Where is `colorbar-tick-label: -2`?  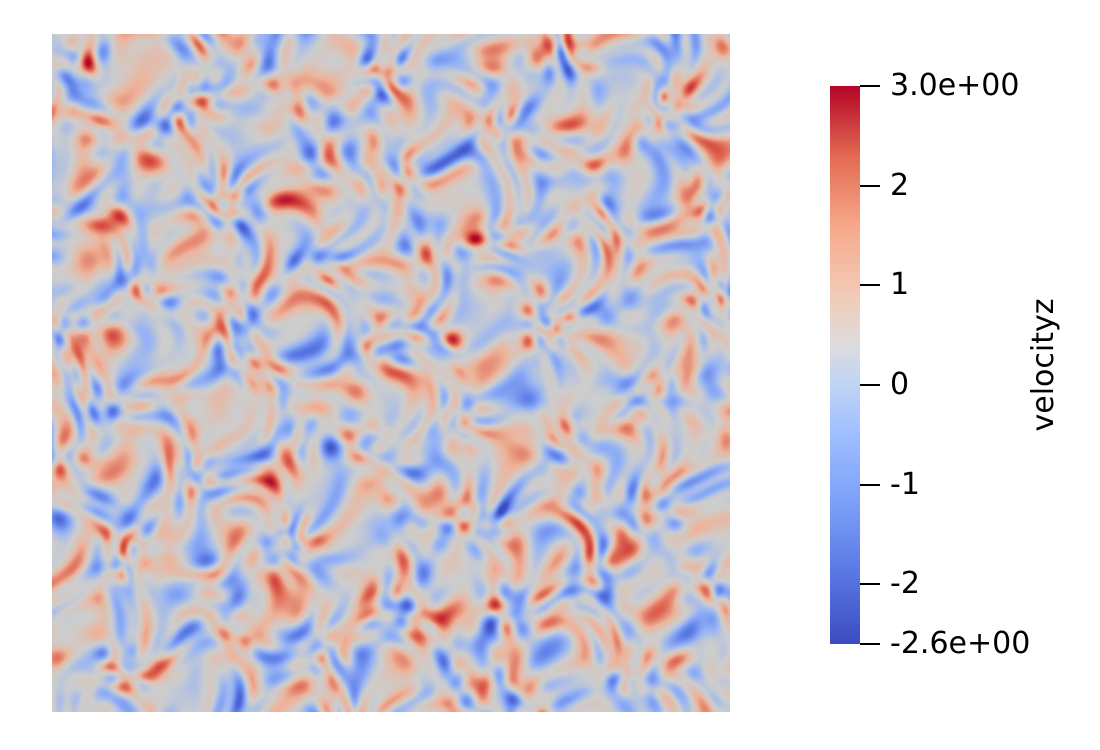
colorbar-tick-label: -2 is located at coordinates (905, 584).